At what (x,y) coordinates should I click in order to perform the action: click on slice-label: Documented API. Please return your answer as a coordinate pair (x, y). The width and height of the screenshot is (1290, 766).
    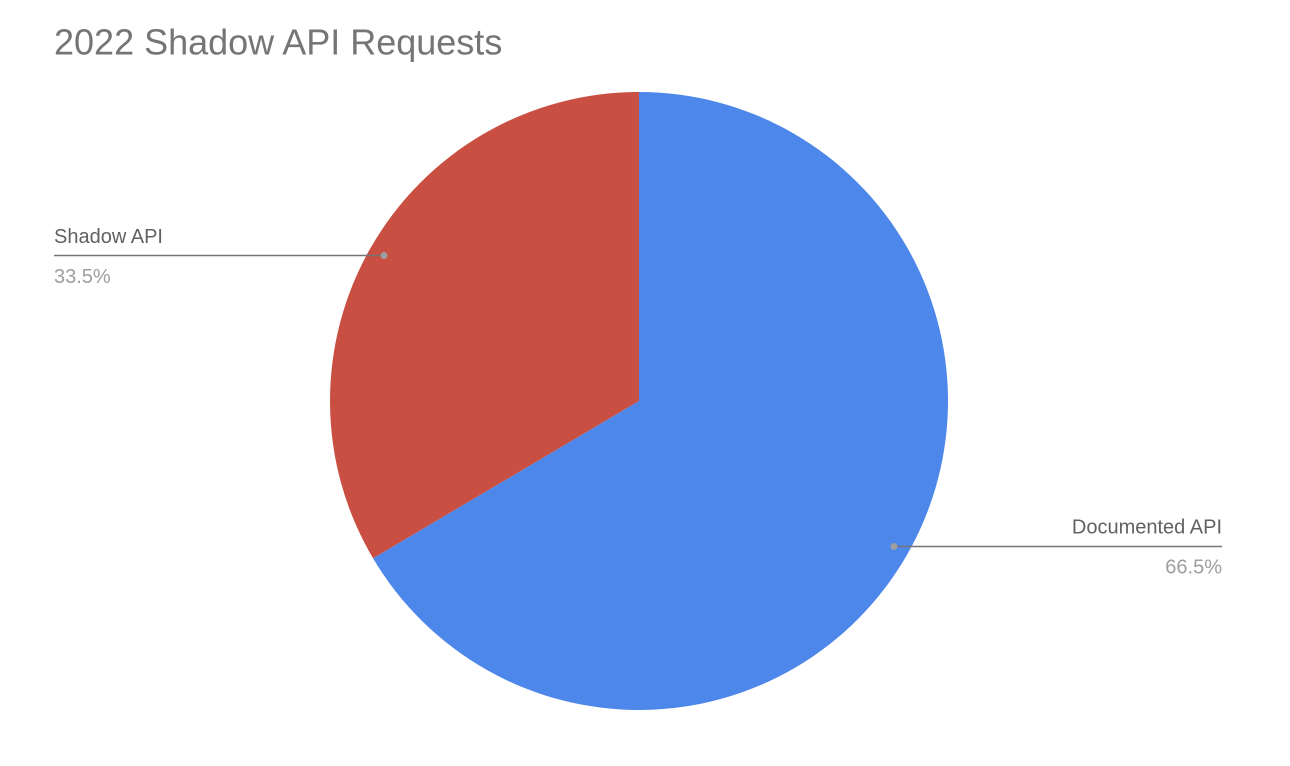
    Looking at the image, I should click on (1147, 528).